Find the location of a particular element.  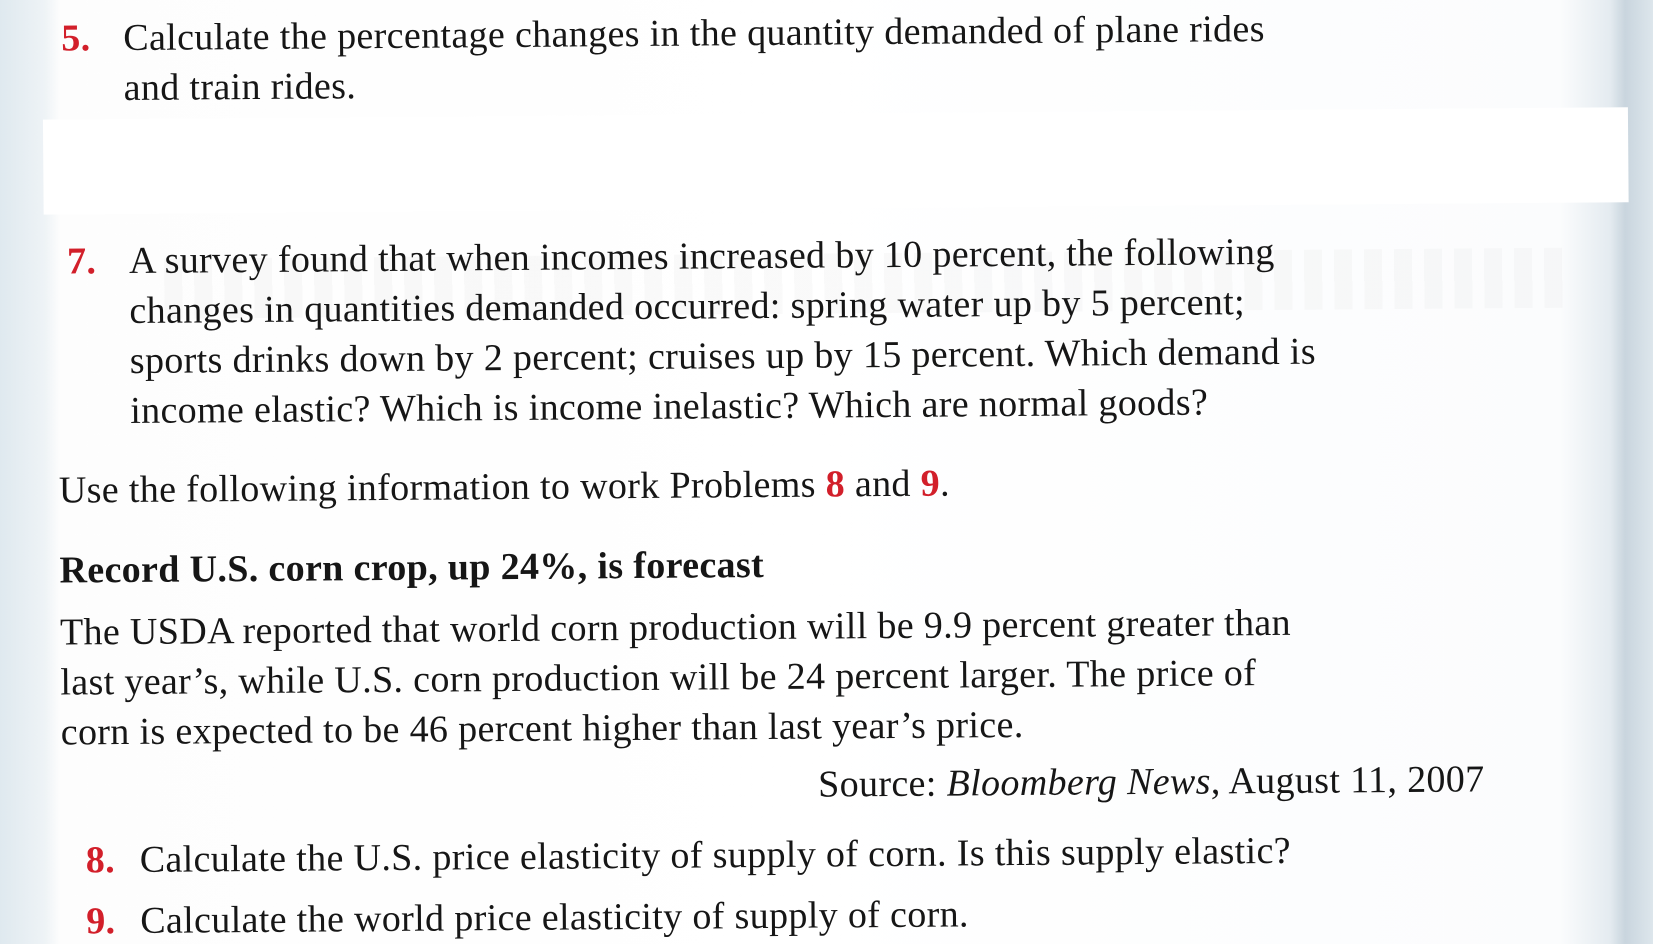

article-source: Source: Bloomberg News, August 11, 2007 is located at coordinates (1151, 782).